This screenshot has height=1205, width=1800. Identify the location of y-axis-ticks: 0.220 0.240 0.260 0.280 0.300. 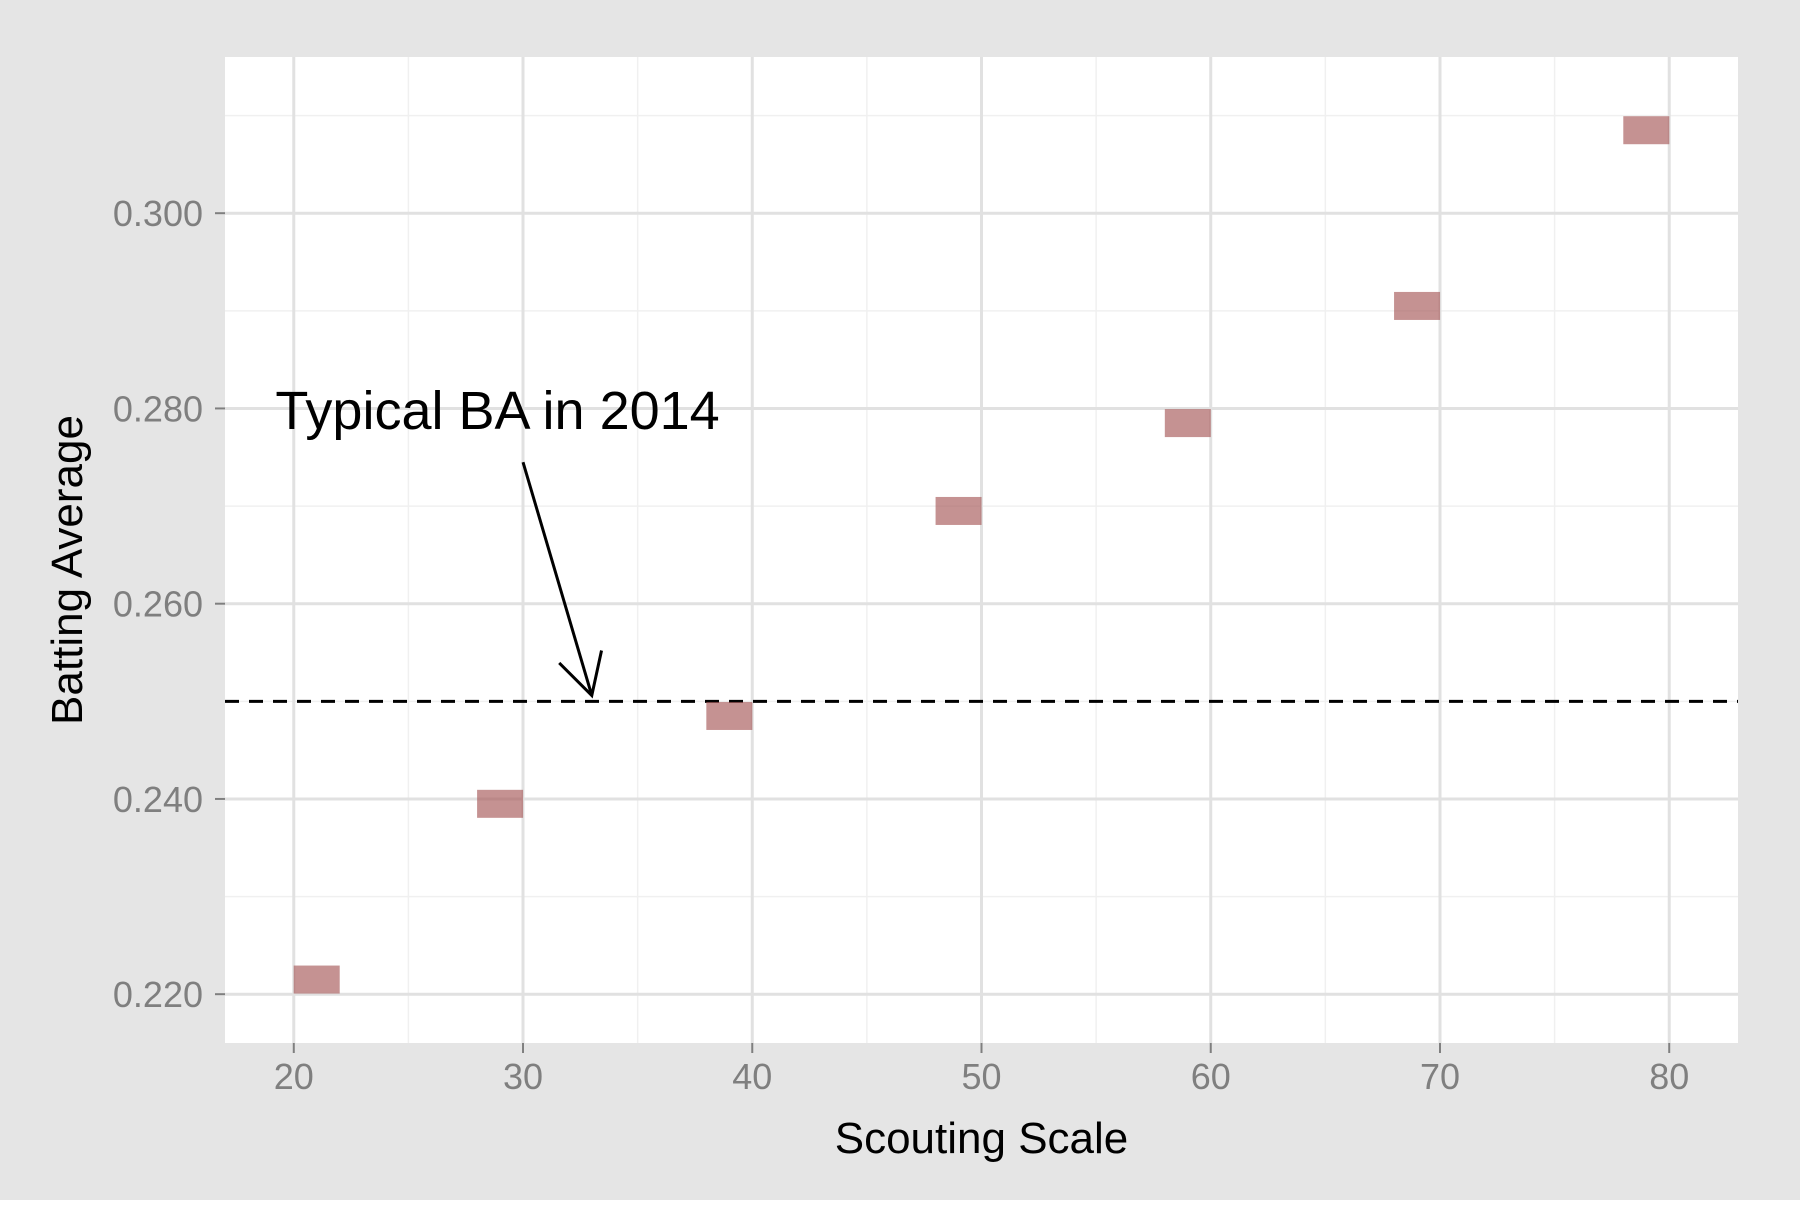
(169, 604).